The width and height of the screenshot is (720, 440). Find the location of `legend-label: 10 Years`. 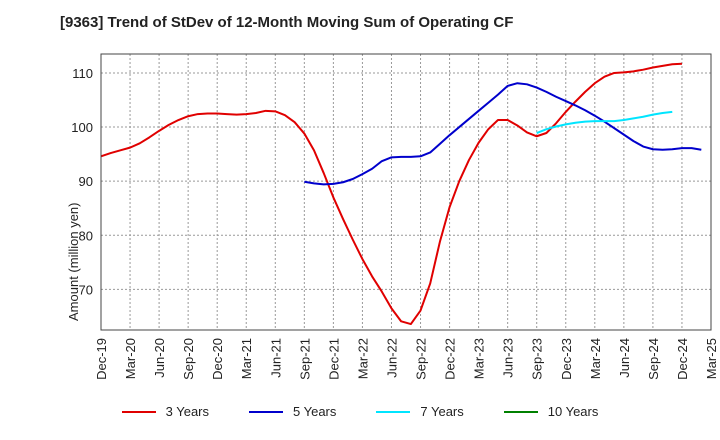

legend-label: 10 Years is located at coordinates (573, 411).